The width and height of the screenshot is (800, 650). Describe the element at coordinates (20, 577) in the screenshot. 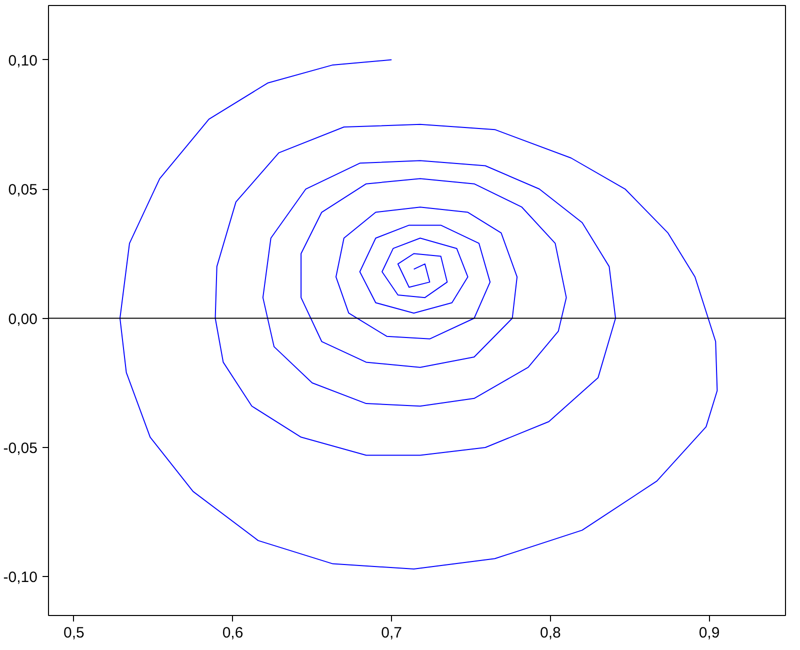

I see `y-tick-label: -0,10` at that location.